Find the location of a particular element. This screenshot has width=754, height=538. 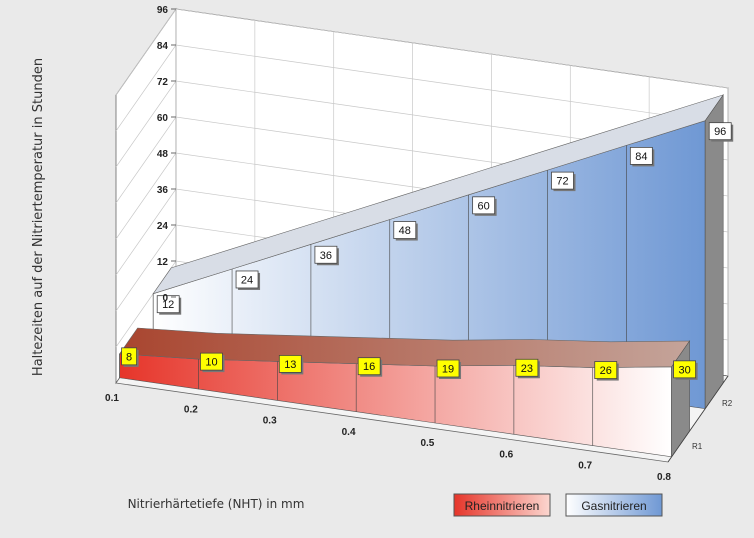

legend-swatch-gasnitrieren is located at coordinates (614, 505).